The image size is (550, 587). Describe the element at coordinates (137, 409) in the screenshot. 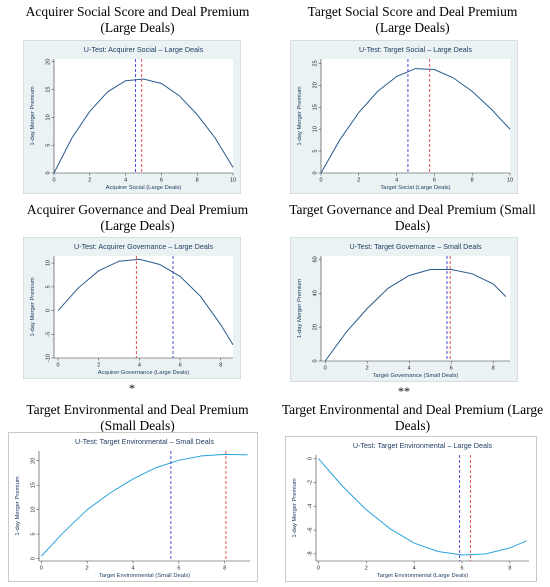

I see `panel-heading-line1: Target Environmental and Deal Premium` at that location.